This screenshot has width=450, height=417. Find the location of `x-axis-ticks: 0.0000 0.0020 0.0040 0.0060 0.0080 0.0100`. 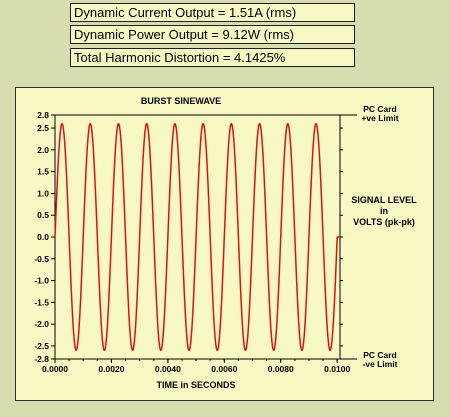

x-axis-ticks: 0.0000 0.0020 0.0040 0.0060 0.0080 0.0100 is located at coordinates (196, 366).